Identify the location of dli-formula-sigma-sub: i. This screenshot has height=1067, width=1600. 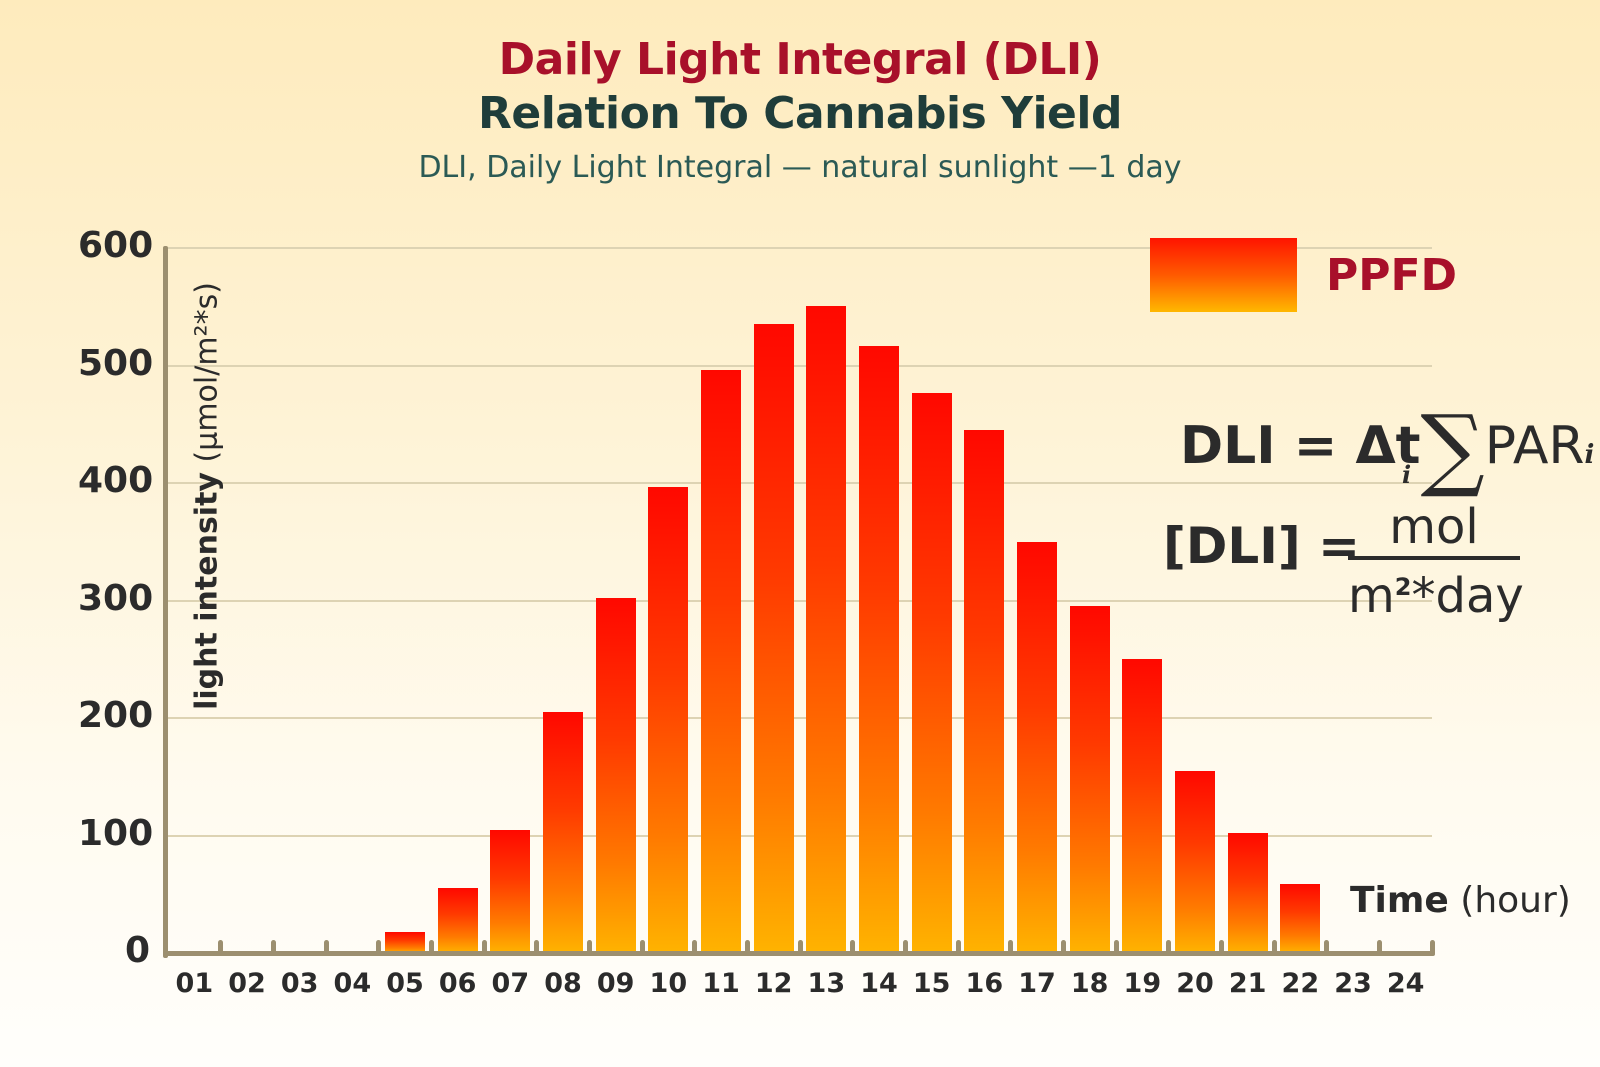
(1407, 474).